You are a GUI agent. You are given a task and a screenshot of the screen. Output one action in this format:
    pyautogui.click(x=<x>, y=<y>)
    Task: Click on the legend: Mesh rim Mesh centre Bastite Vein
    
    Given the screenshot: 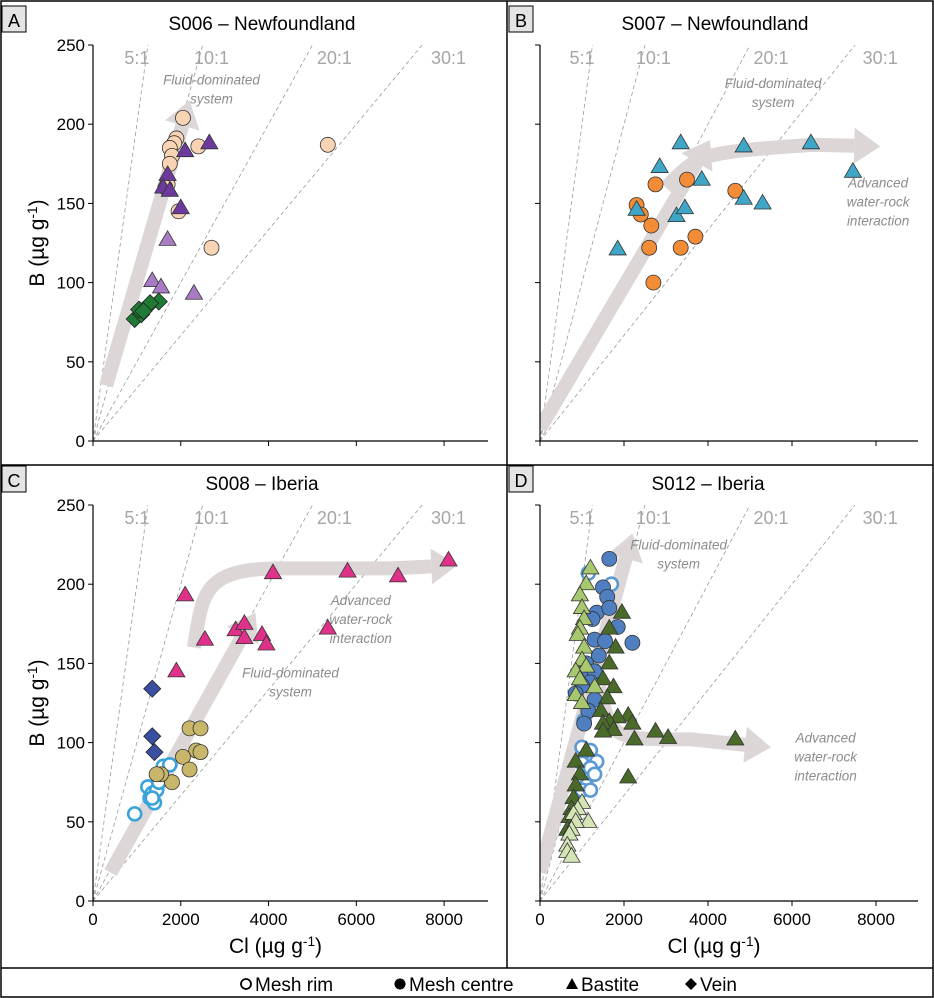 What is the action you would take?
    pyautogui.click(x=488, y=985)
    